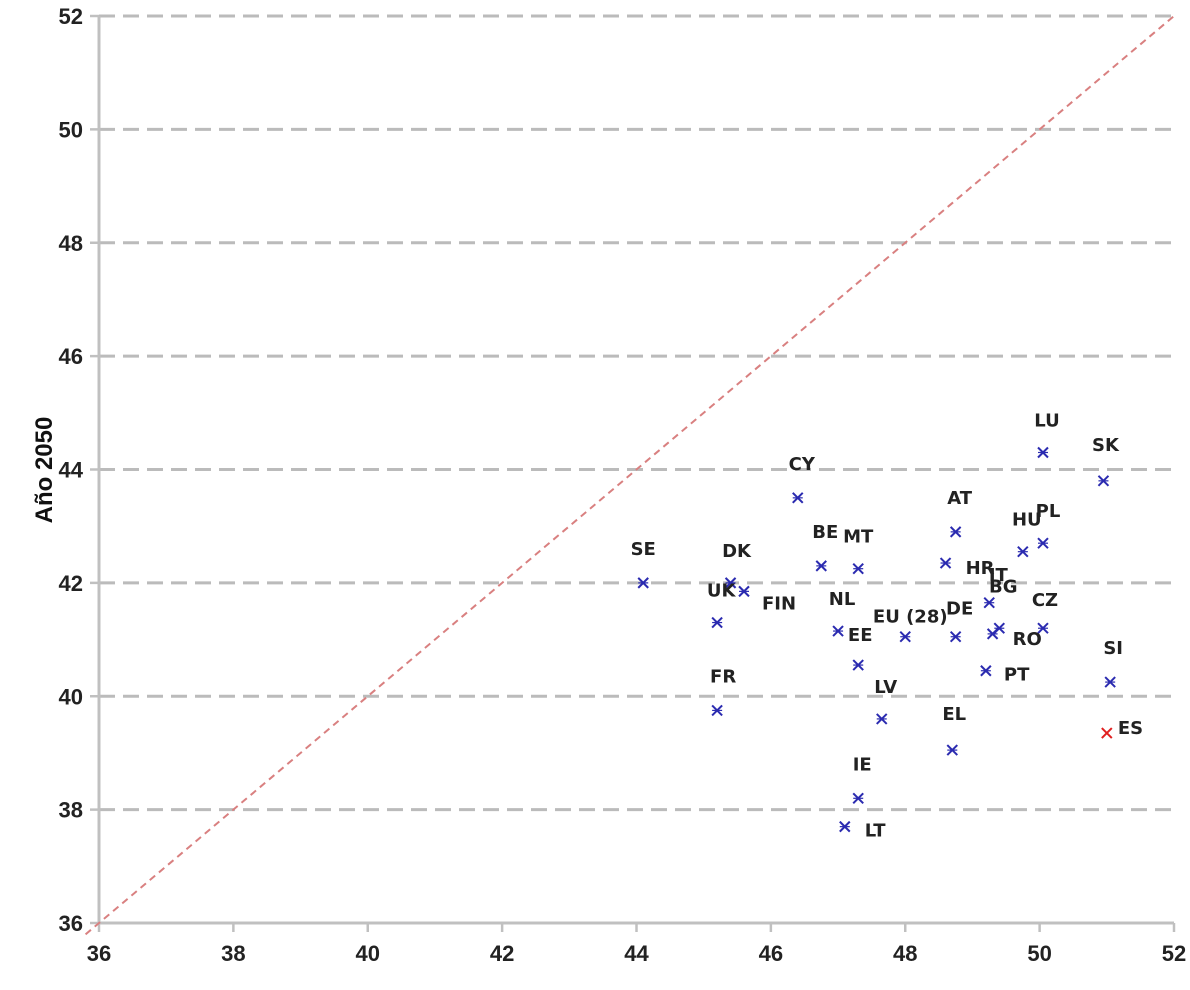 Image resolution: width=1190 pixels, height=990 pixels. I want to click on label-hr: HR, so click(980, 568).